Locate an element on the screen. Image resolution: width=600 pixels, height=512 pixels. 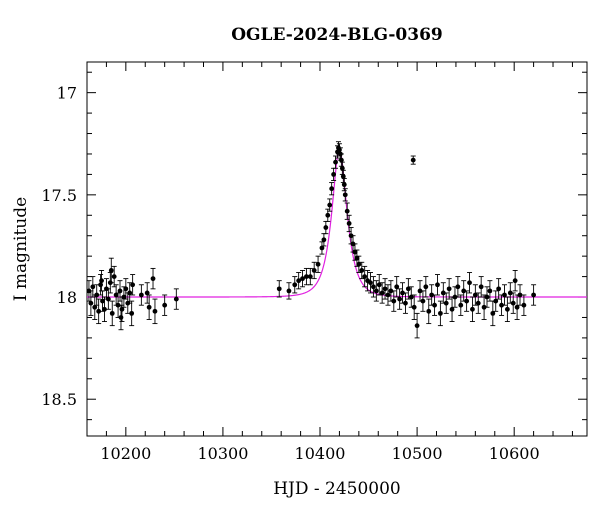
chart-title: OGLE-2024-BLG-0369 is located at coordinates (337, 35).